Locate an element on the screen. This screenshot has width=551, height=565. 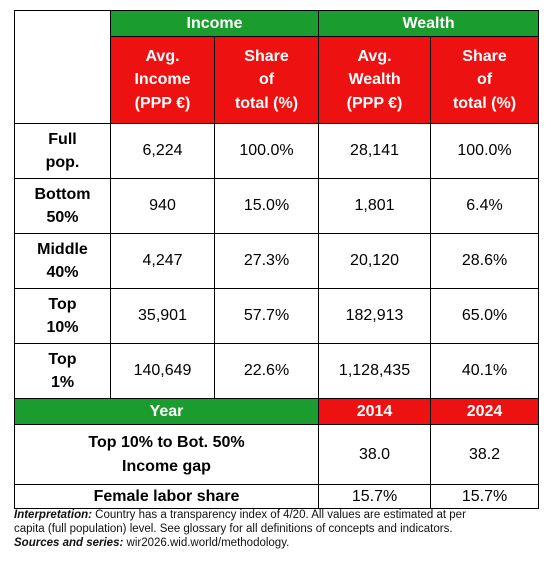
avg-income-cell: 4,247 is located at coordinates (162, 261).